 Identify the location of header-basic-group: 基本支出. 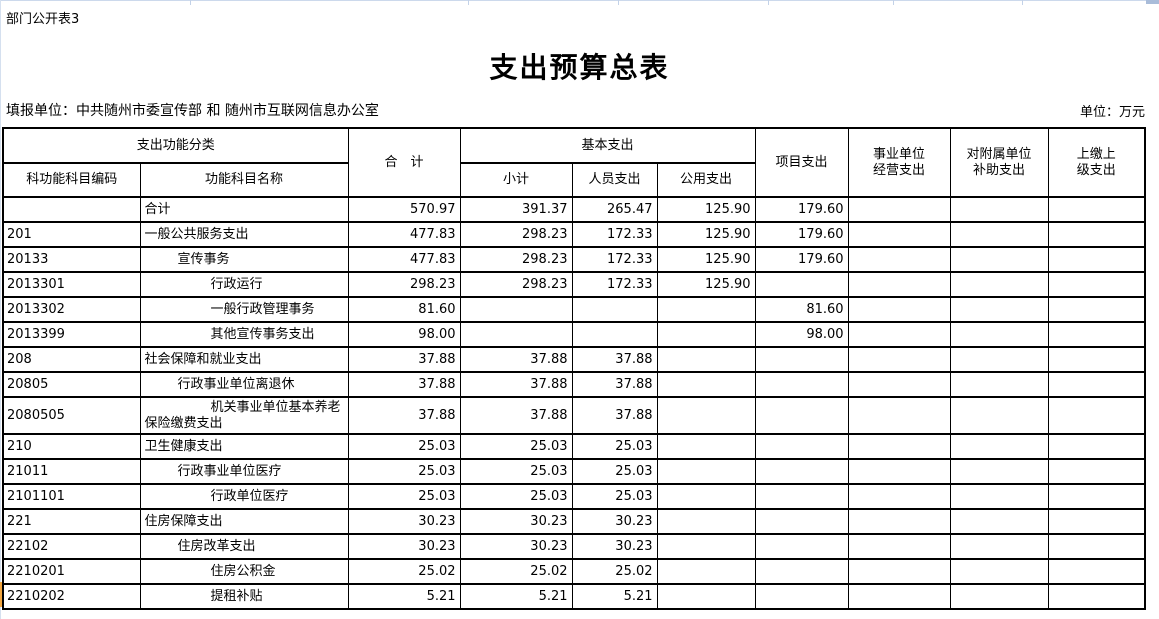
(607, 145).